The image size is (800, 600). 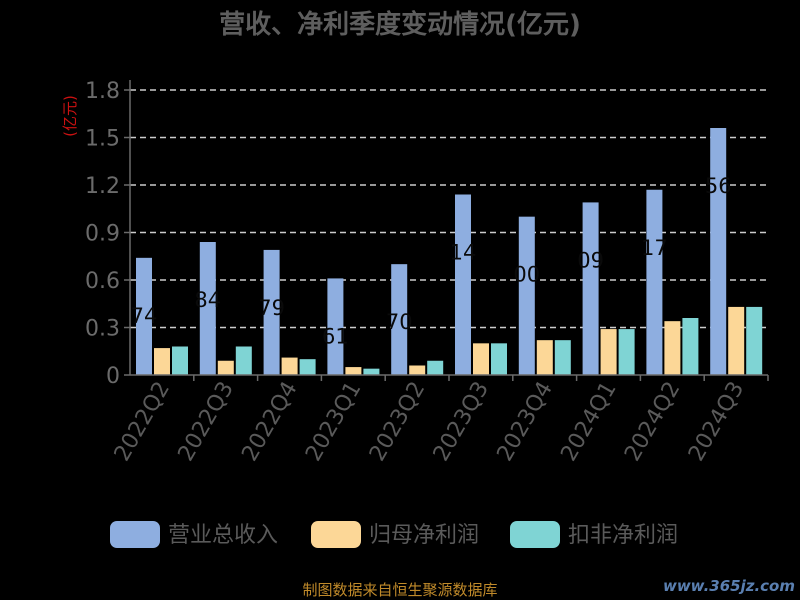 What do you see at coordinates (102, 91) in the screenshot?
I see `y-tick-label: 1.8` at bounding box center [102, 91].